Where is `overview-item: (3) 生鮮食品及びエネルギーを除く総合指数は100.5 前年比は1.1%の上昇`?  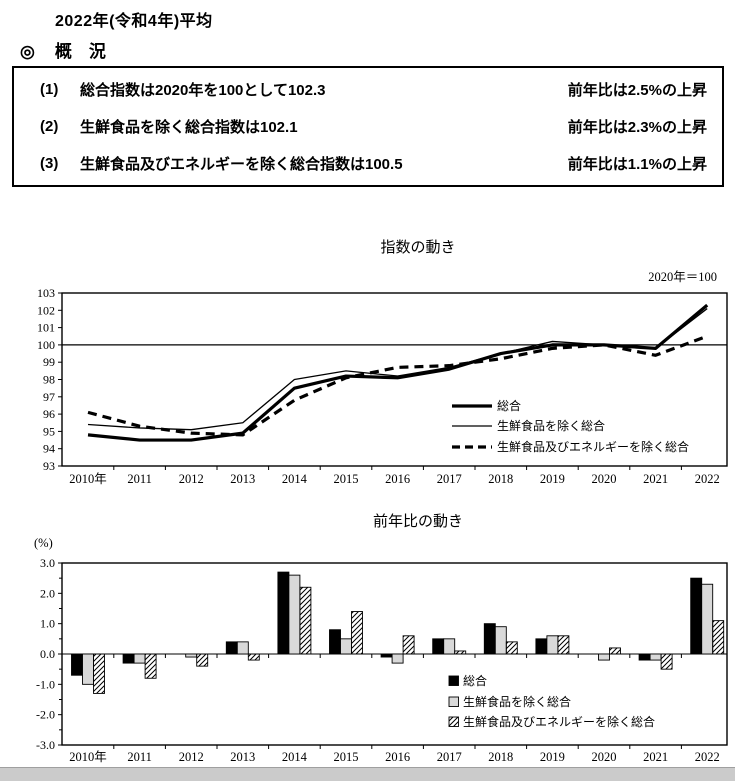 overview-item: (3) 生鮮食品及びエネルギーを除く総合指数は100.5 前年比は1.1%の上昇 is located at coordinates (373, 163).